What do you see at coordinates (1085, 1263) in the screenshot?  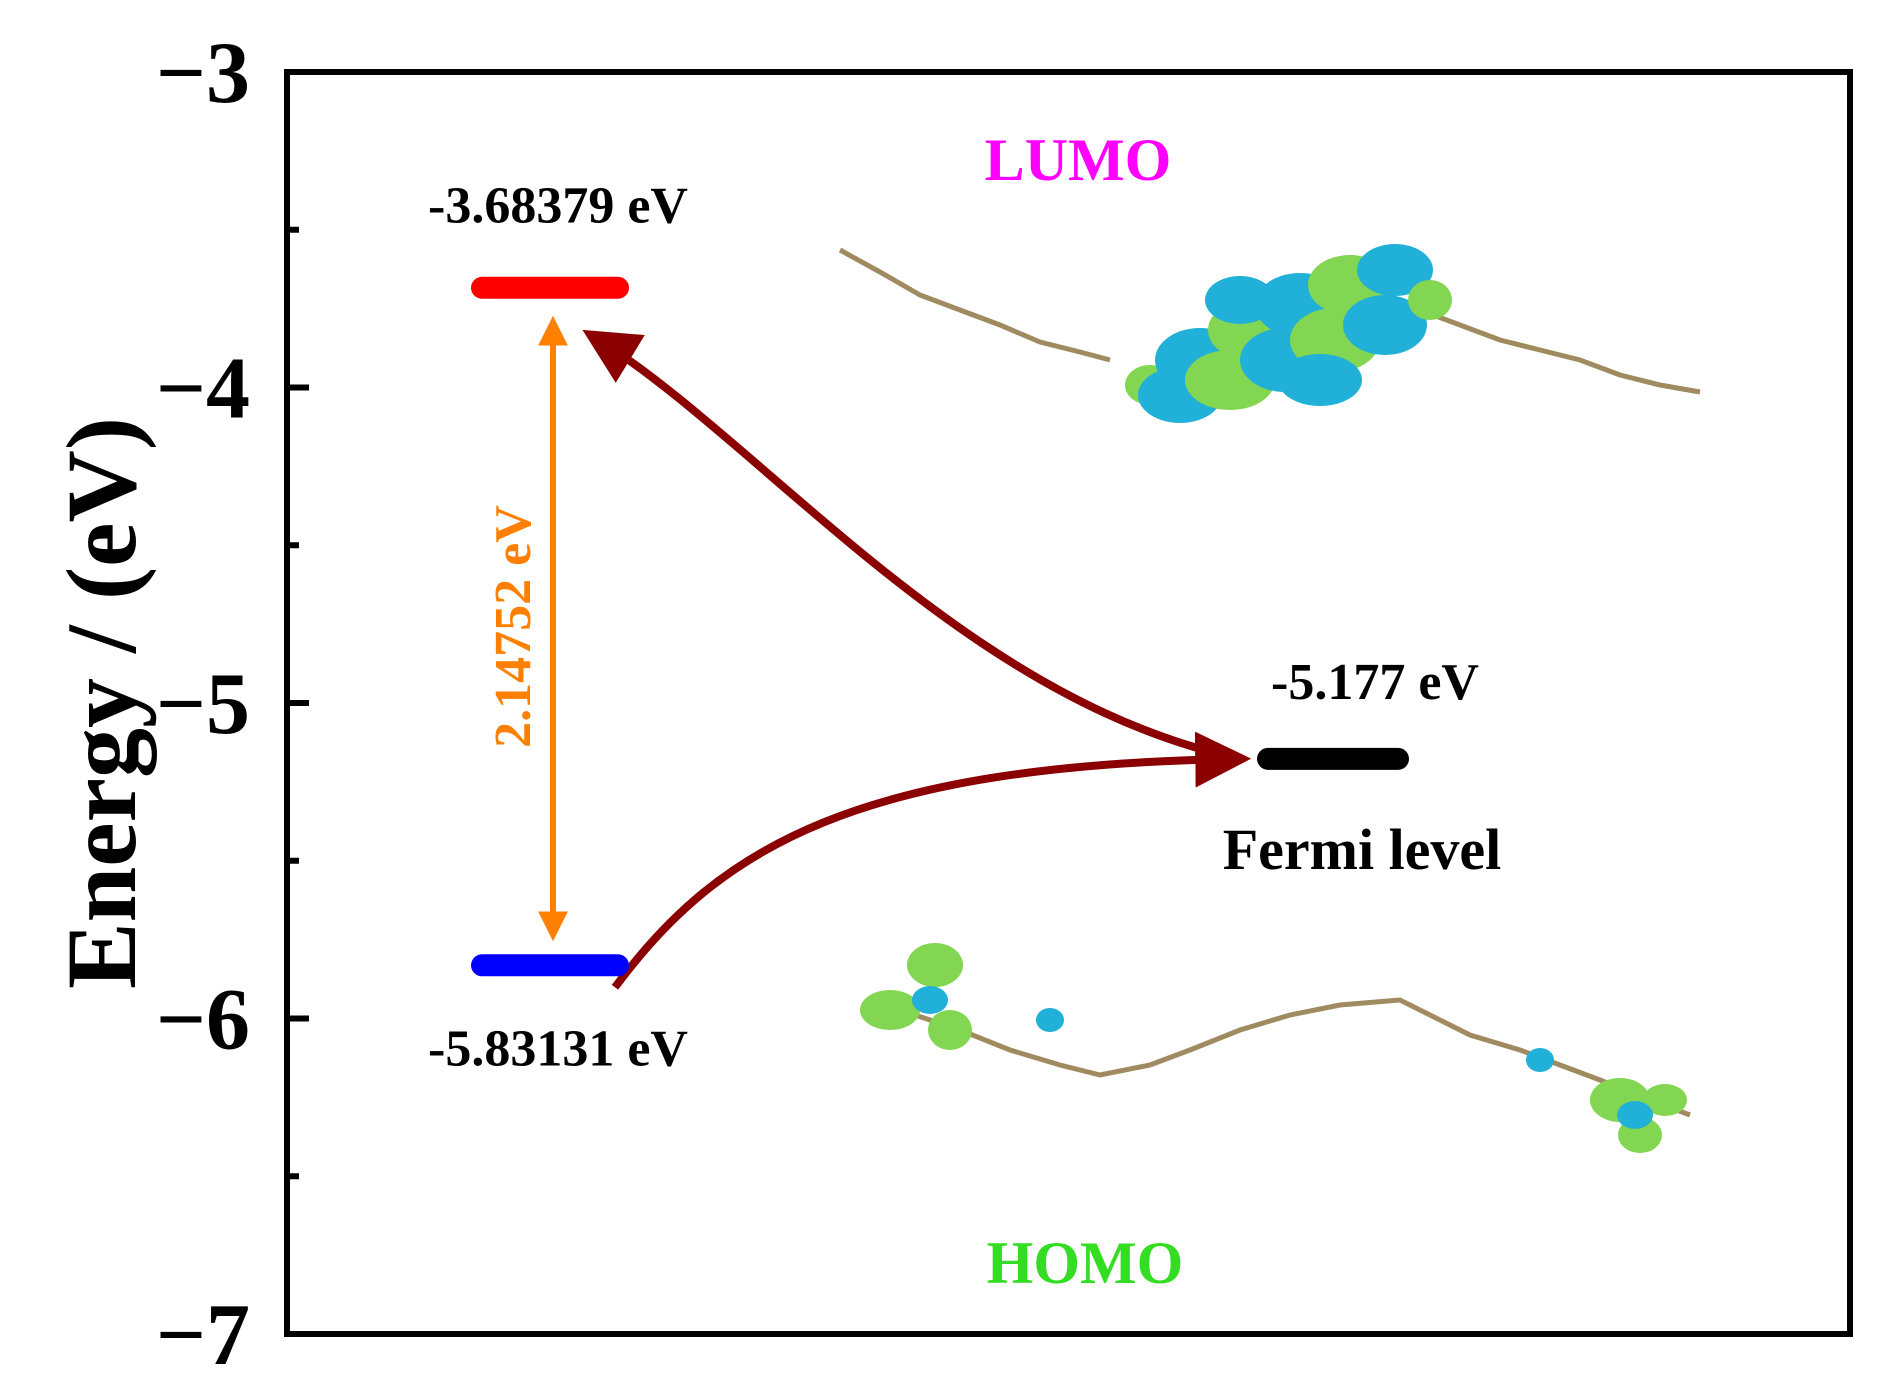 I see `homo-orbital-label: HOMO` at bounding box center [1085, 1263].